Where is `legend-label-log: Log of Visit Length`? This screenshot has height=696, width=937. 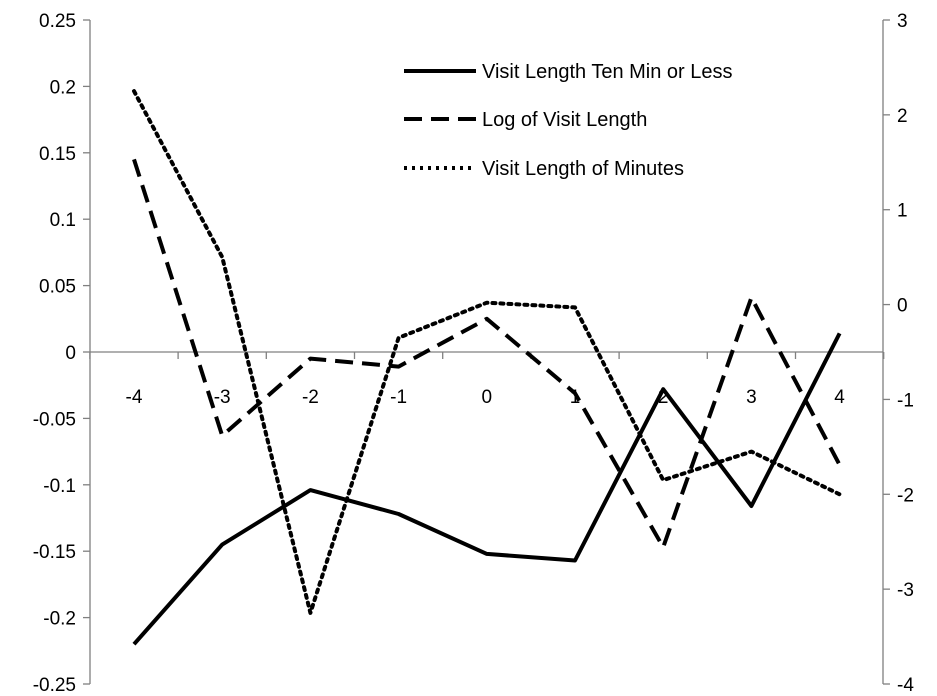 legend-label-log: Log of Visit Length is located at coordinates (564, 120).